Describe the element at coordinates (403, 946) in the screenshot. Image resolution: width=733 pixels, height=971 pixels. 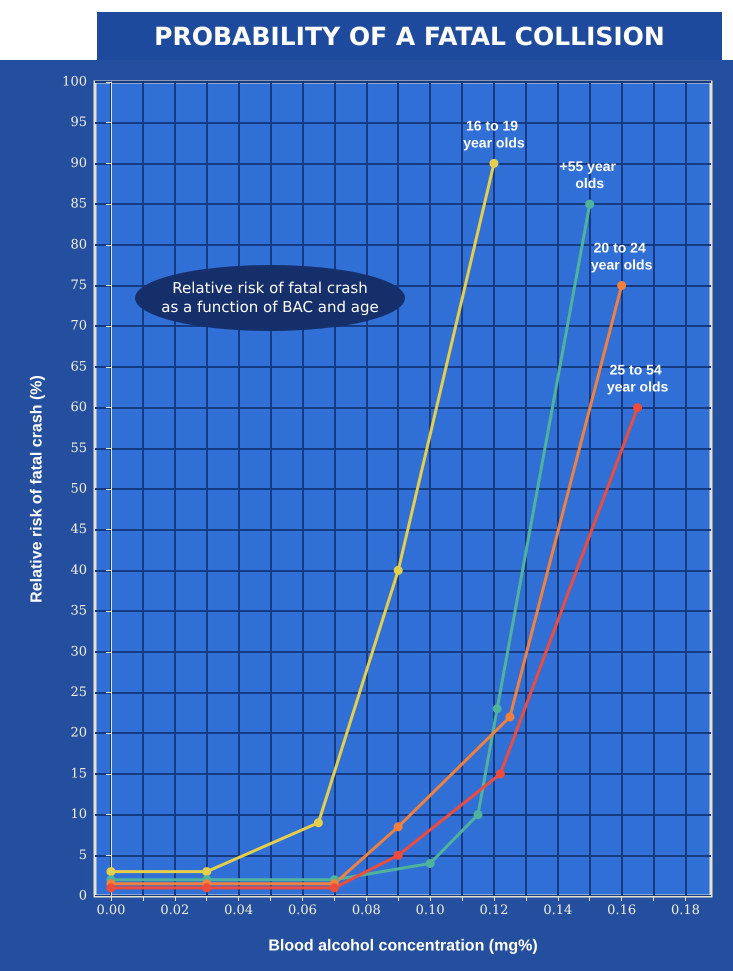
I see `x-axis-title: Blood alcohol concentration (mg%)` at that location.